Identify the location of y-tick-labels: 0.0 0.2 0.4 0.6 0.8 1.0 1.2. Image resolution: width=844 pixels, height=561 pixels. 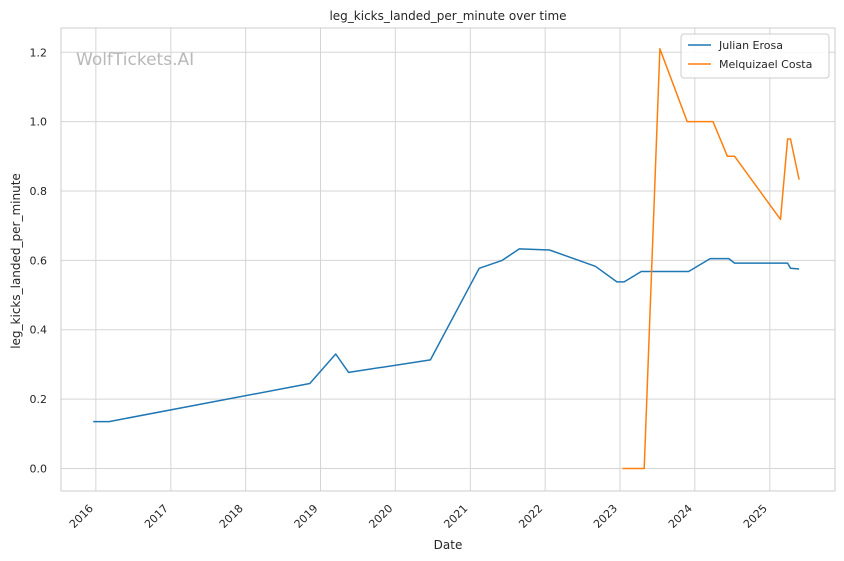
(39, 260).